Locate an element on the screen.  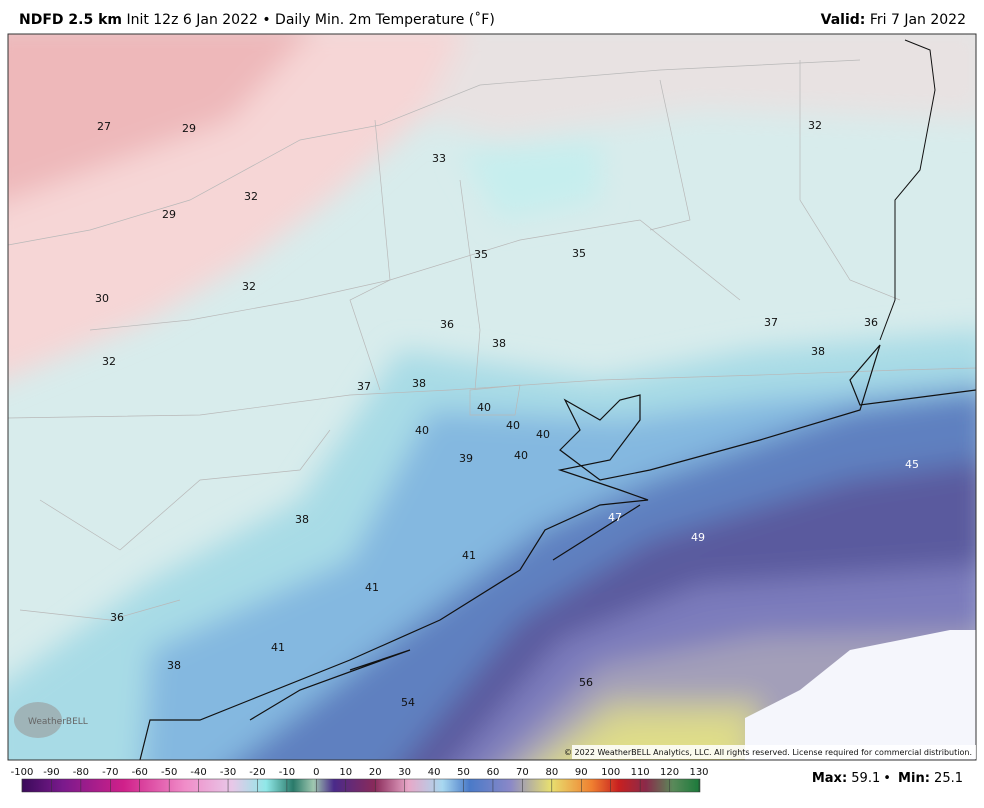
colorbar is located at coordinates (361, 785).